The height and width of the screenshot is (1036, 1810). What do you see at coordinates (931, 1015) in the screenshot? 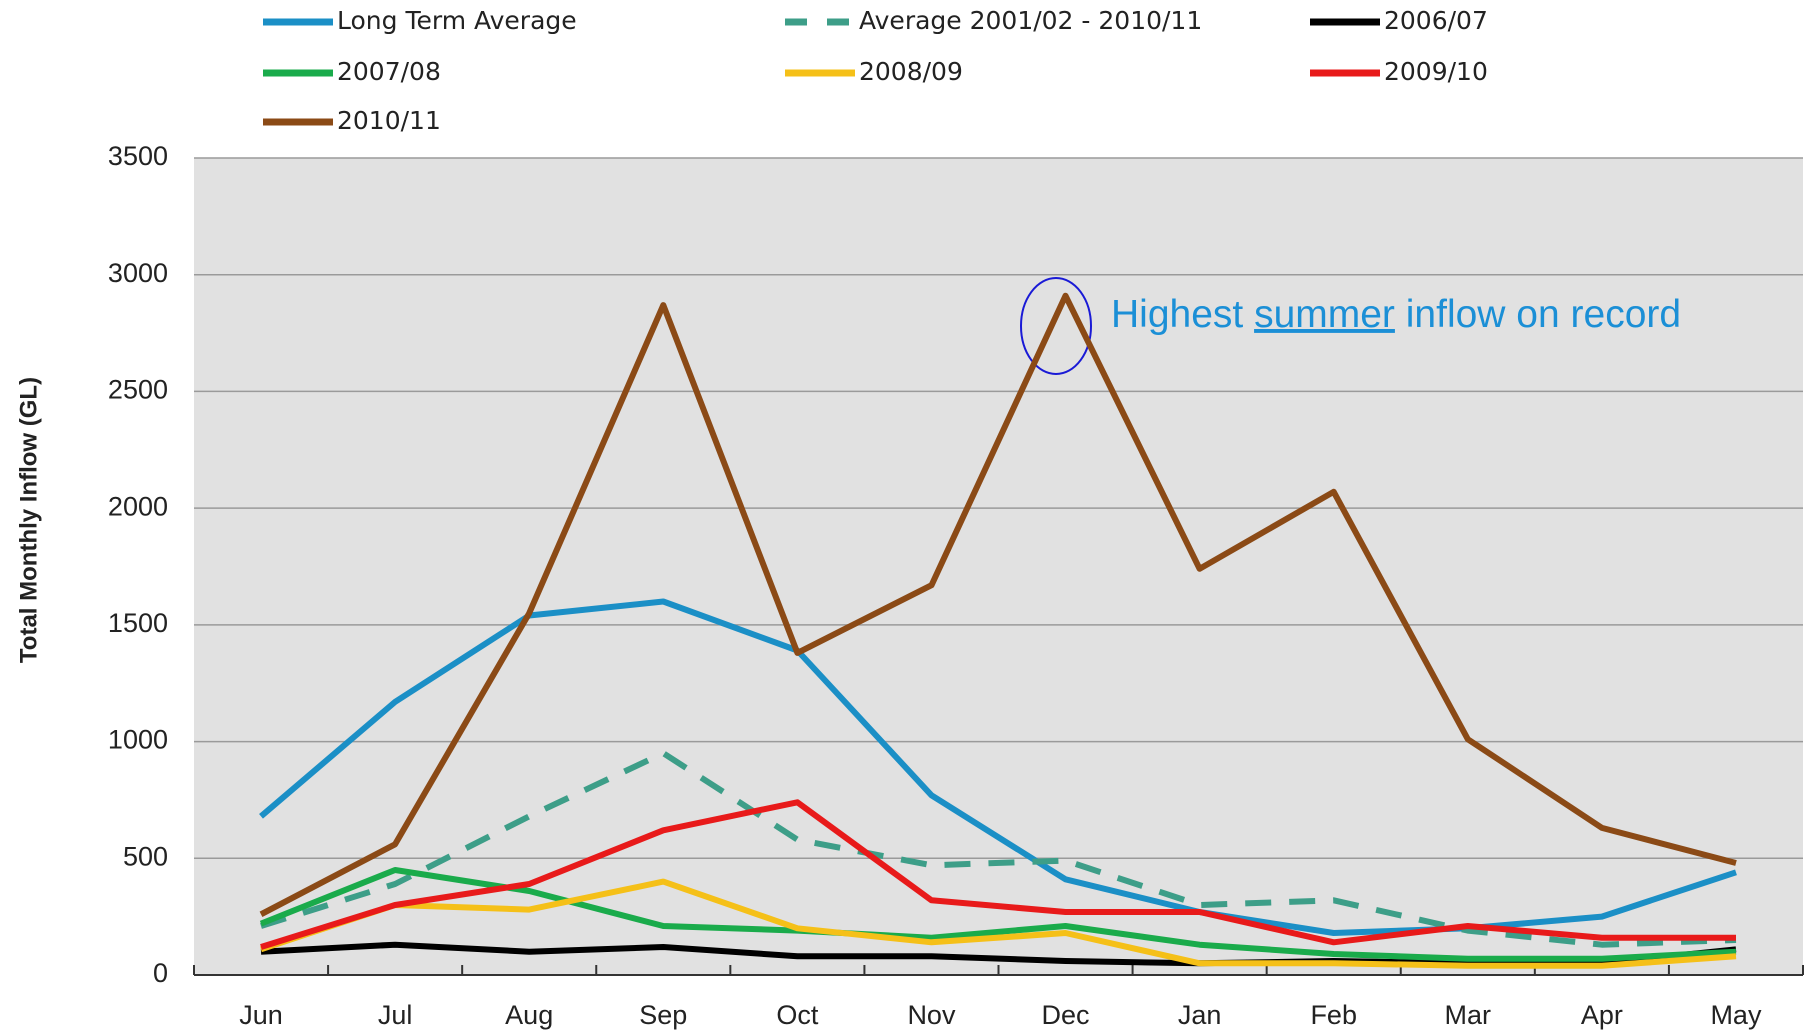
I see `x-tick-label: Nov` at bounding box center [931, 1015].